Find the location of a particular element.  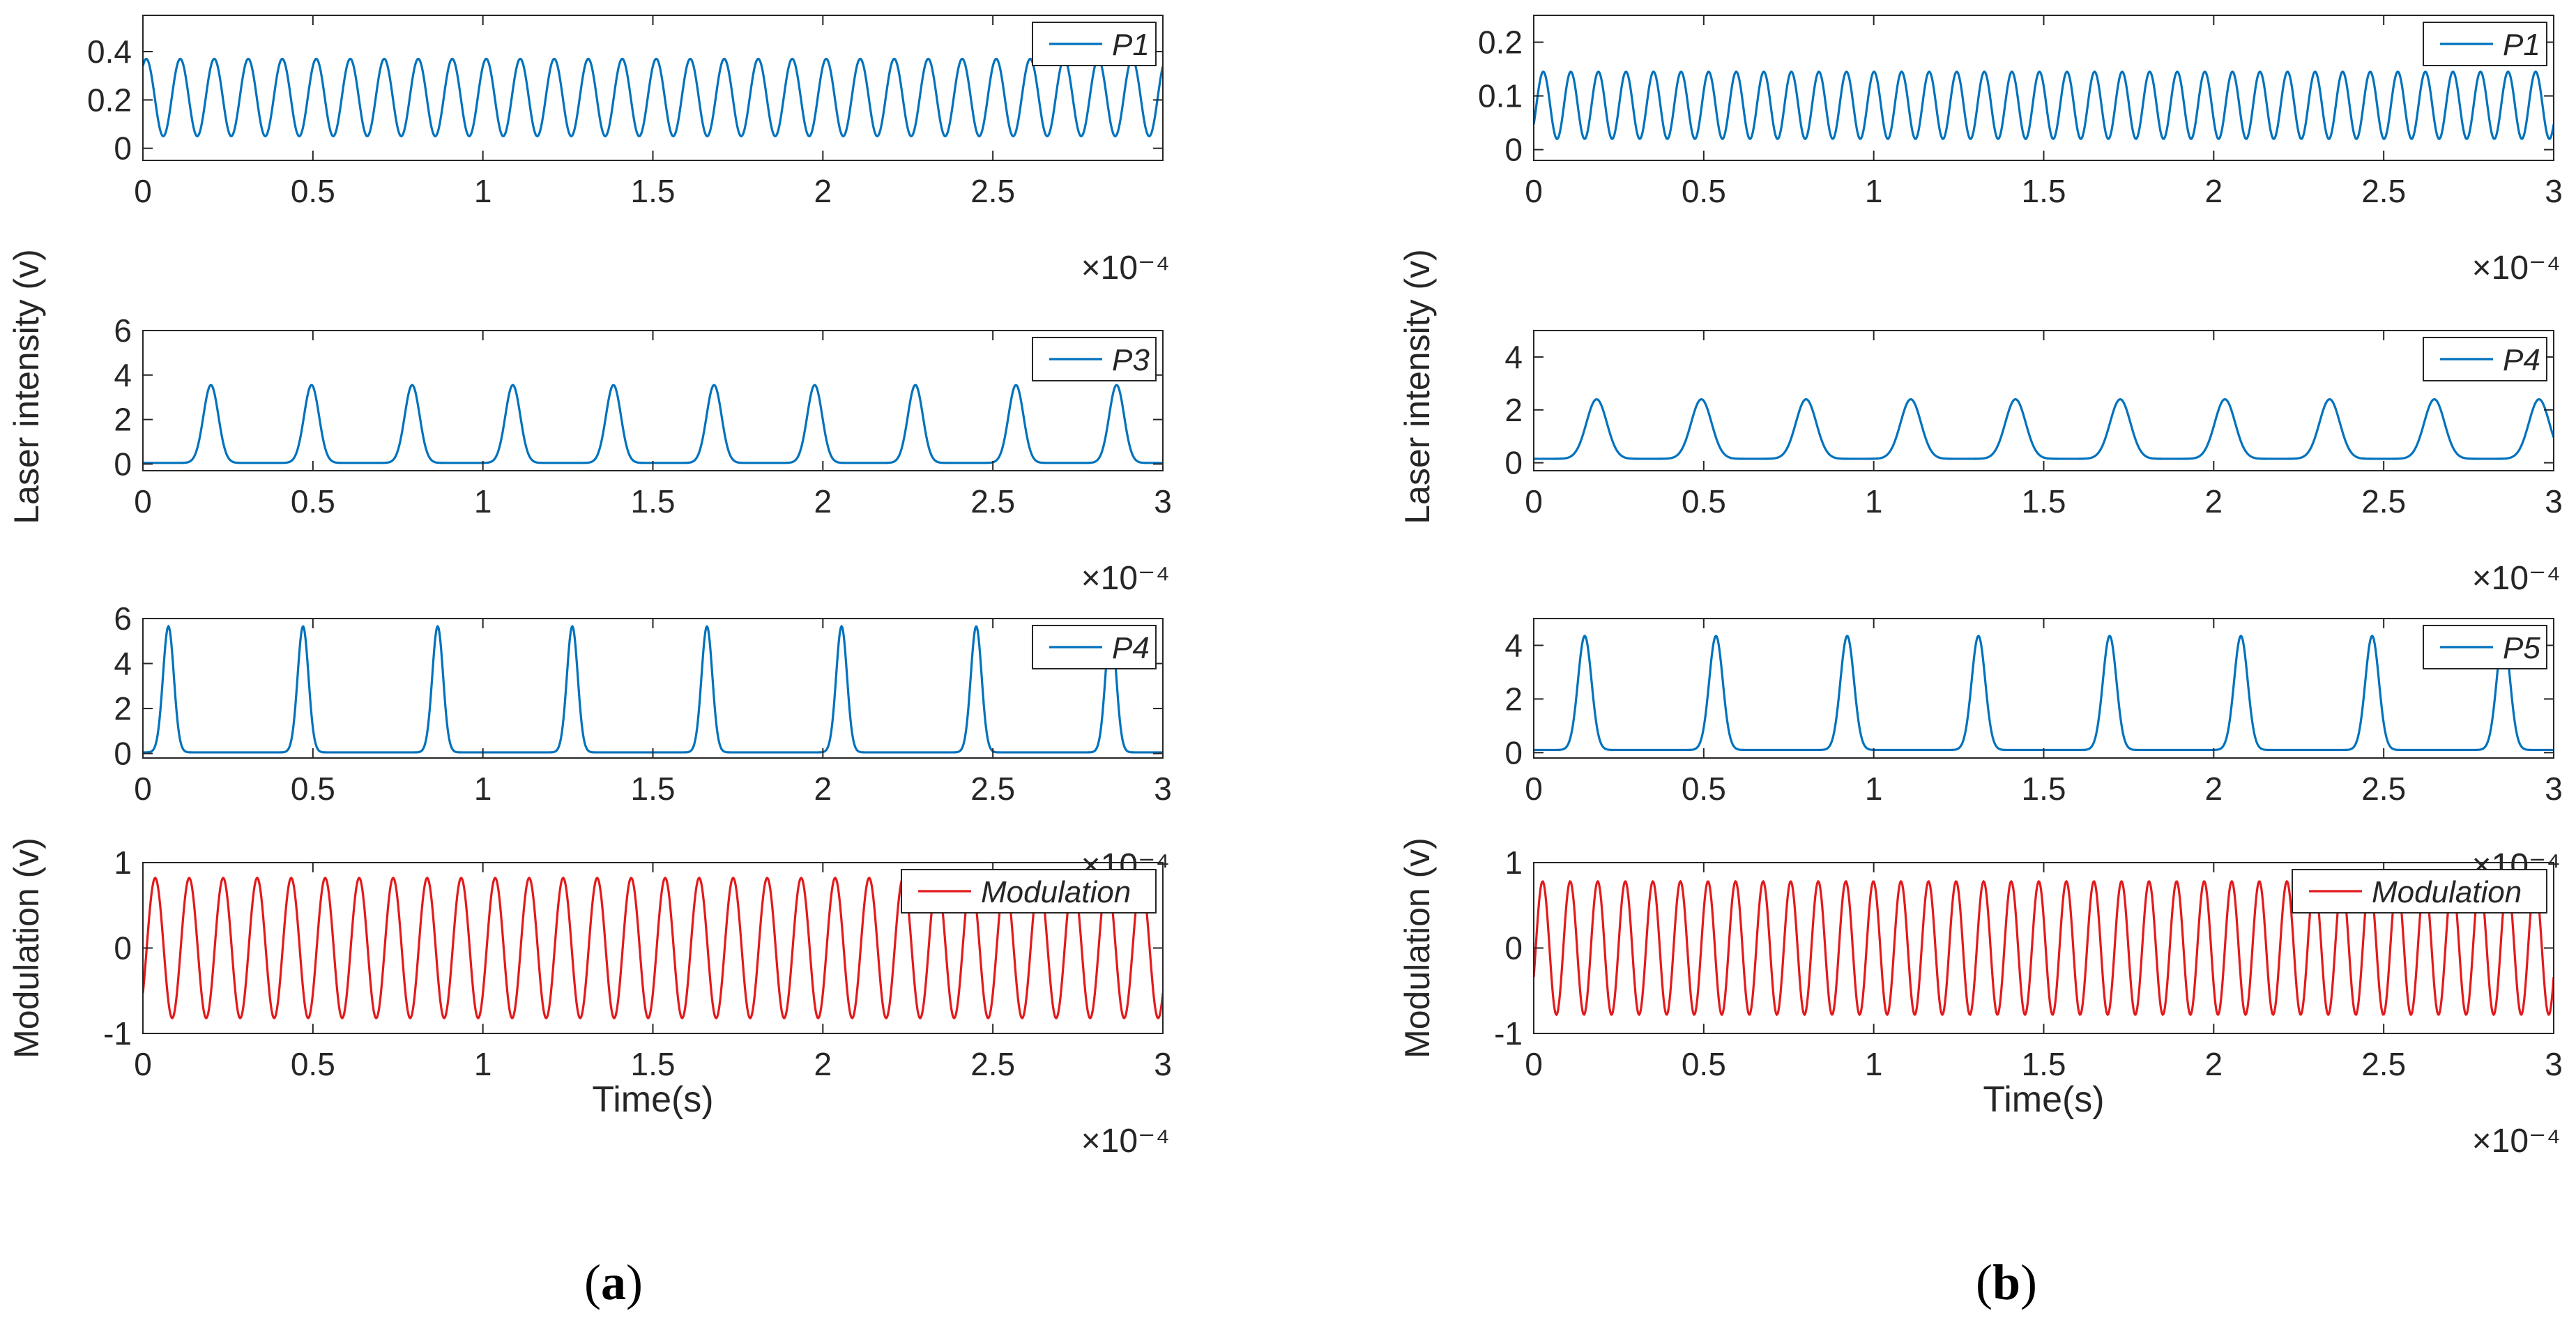

subplot-a-2: 0 0.5 1 1.5 2 2.5 3 0 2 4 6 ×10⁻⁴ P3 is located at coordinates (642, 454).